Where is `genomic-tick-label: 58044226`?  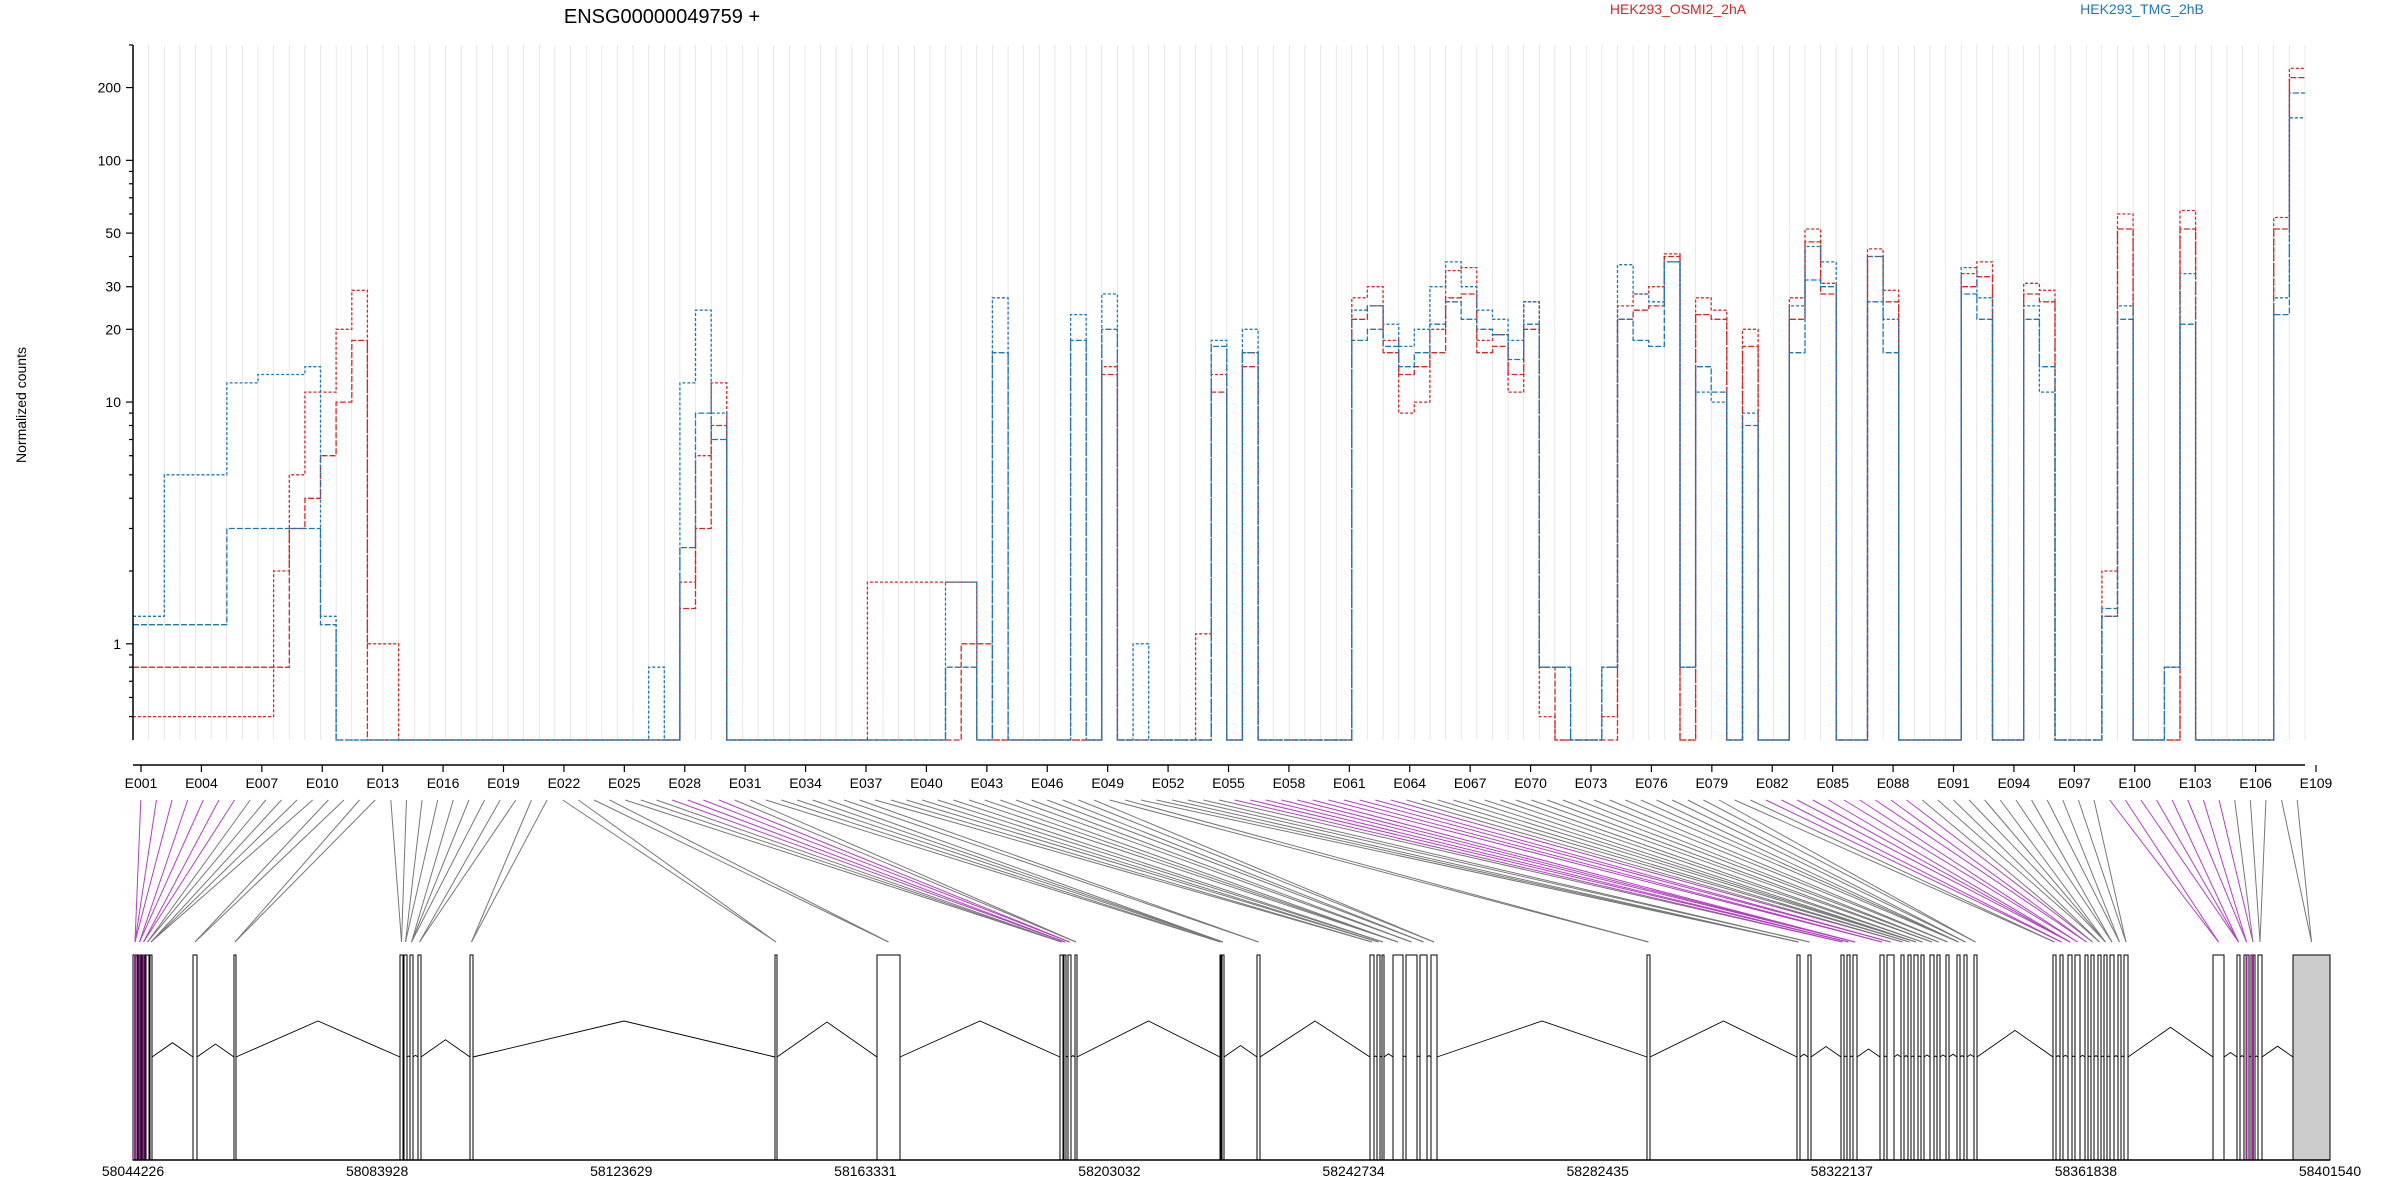 genomic-tick-label: 58044226 is located at coordinates (133, 1171).